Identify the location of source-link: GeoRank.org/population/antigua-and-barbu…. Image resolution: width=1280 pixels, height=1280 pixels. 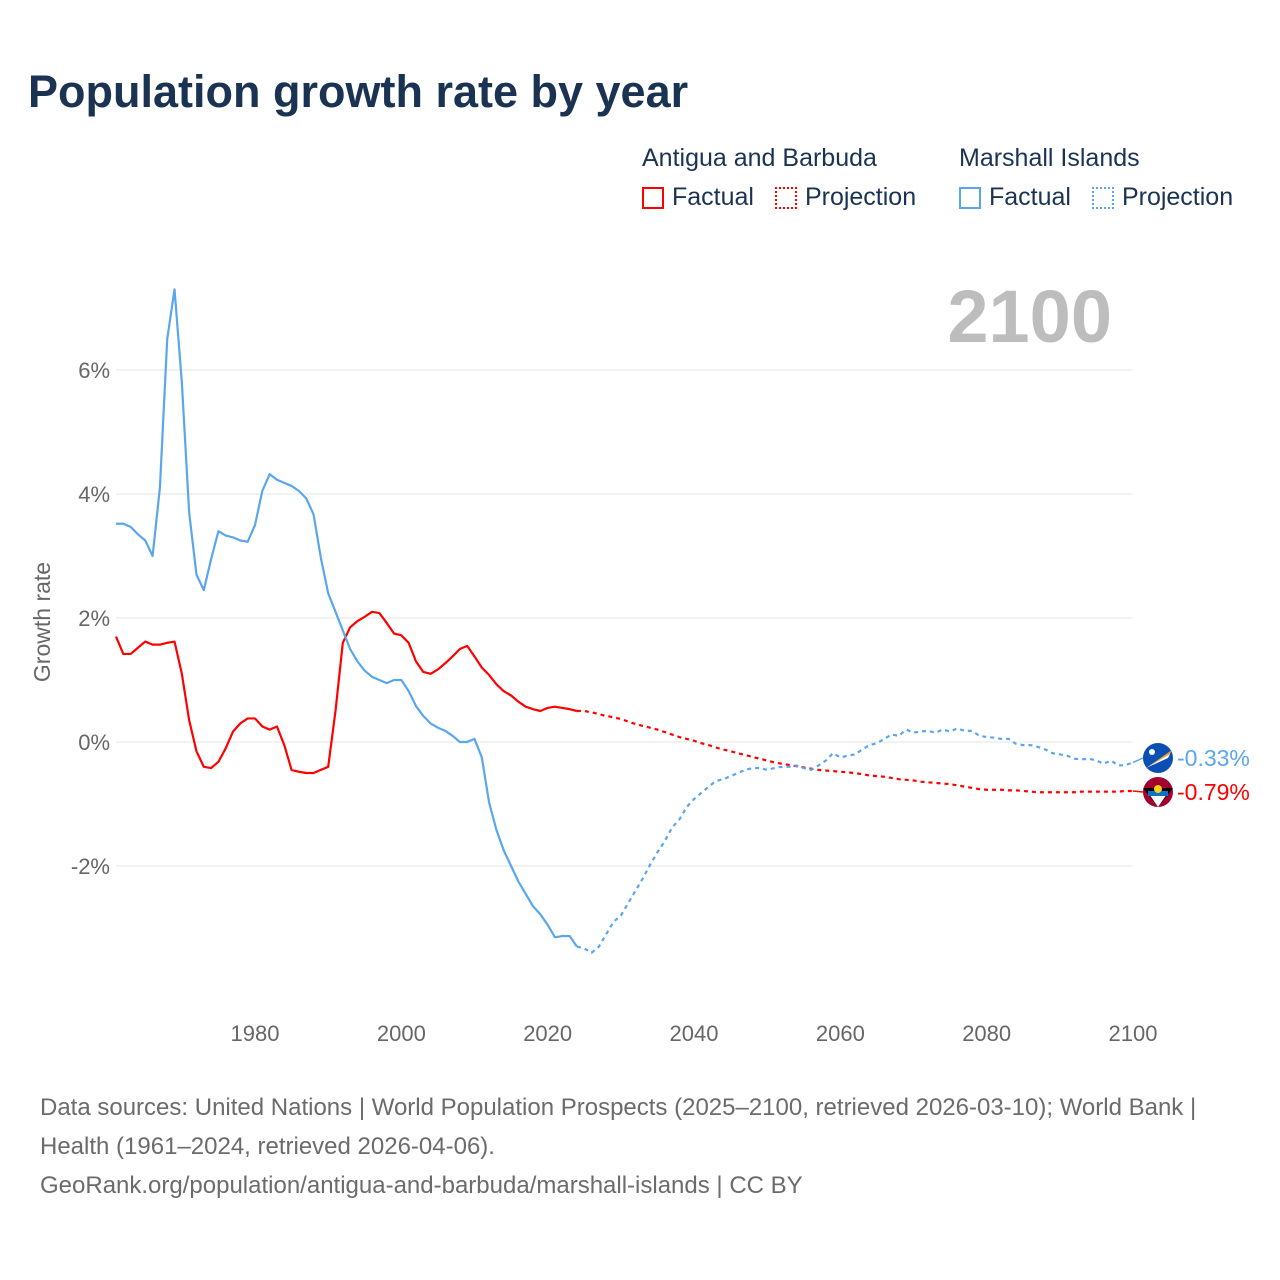
(421, 1185).